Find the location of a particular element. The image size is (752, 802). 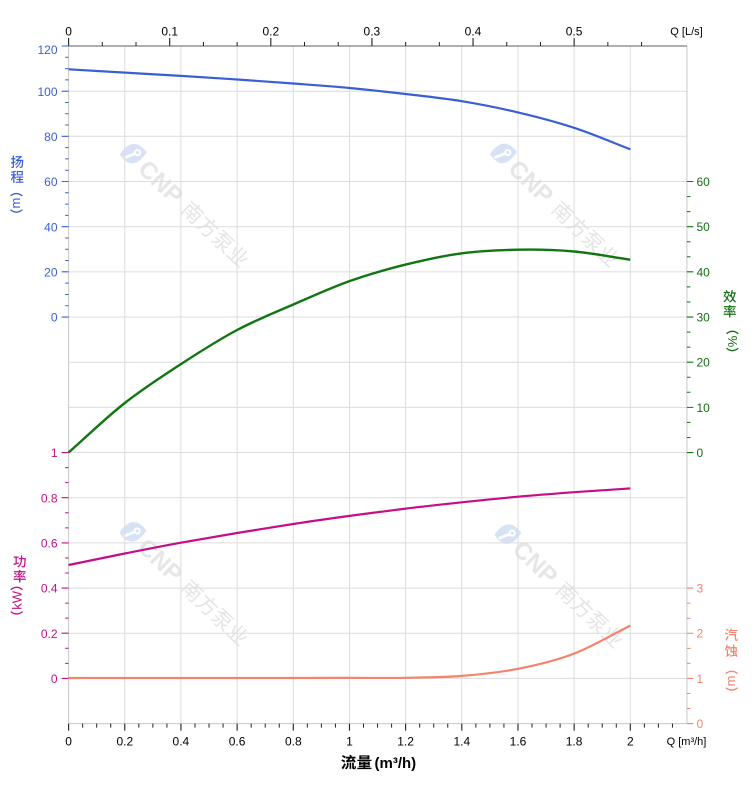

svg-text: 1.2 is located at coordinates (405, 742).